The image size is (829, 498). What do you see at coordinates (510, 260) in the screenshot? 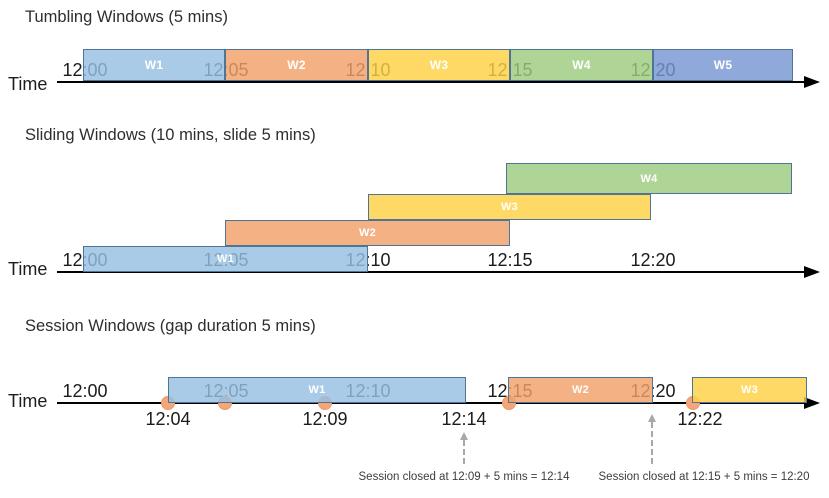
I see `sliding-tick-label: 12:15` at bounding box center [510, 260].